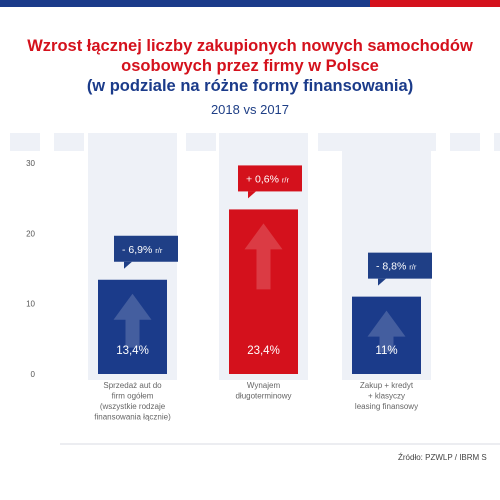 Image resolution: width=500 pixels, height=500 pixels. What do you see at coordinates (132, 417) in the screenshot?
I see `category-label-0-line-3: finansowania łącznie)` at bounding box center [132, 417].